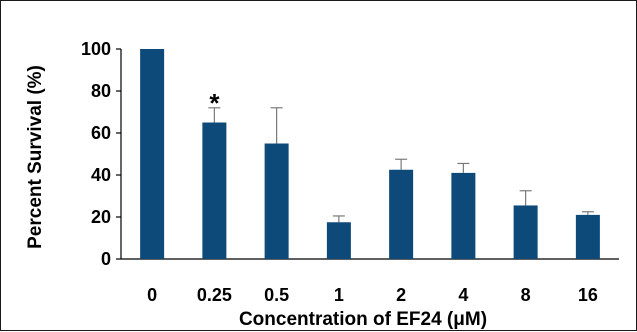 The width and height of the screenshot is (637, 332). I want to click on y-tick-label: 60, so click(101, 133).